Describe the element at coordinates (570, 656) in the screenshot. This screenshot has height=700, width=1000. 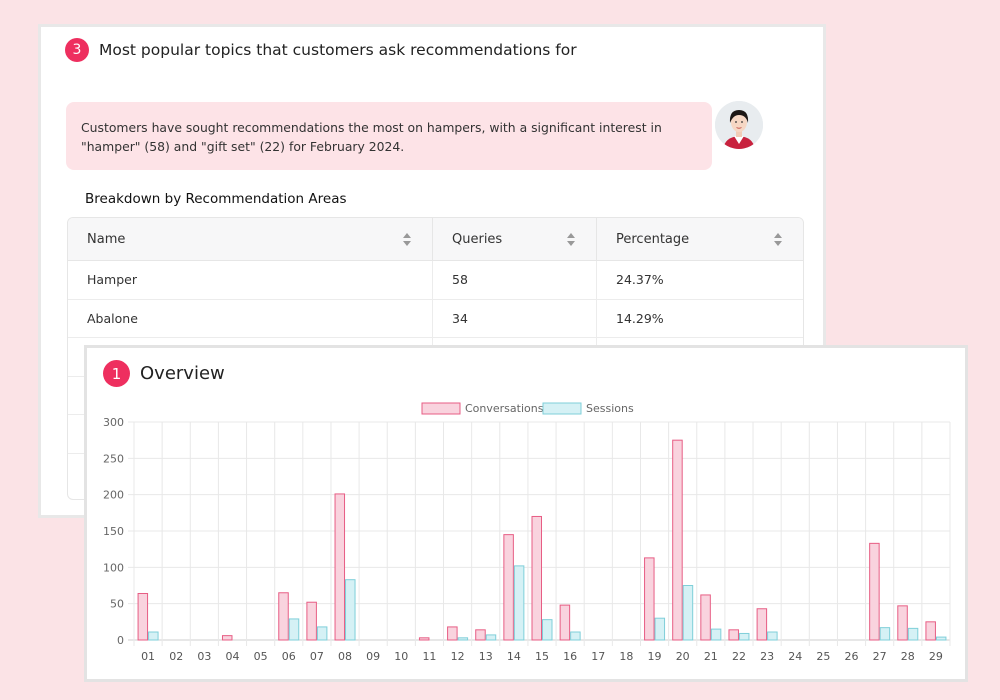
I see `x-tick-label: 16` at that location.